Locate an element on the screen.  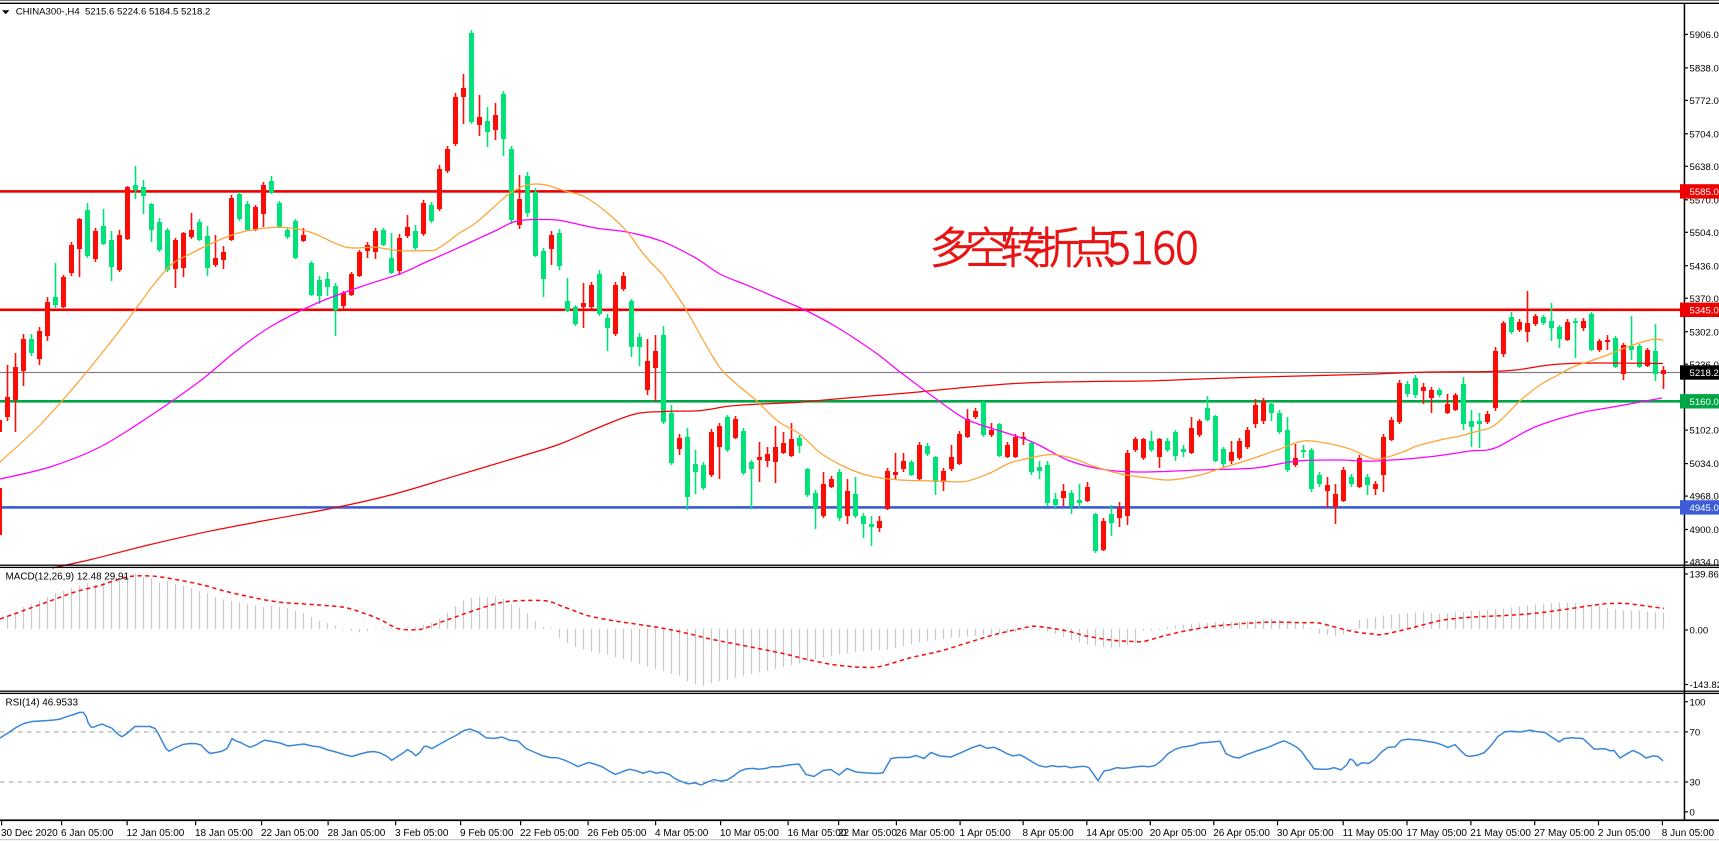
svg-text: 5772.0 is located at coordinates (1704, 101).